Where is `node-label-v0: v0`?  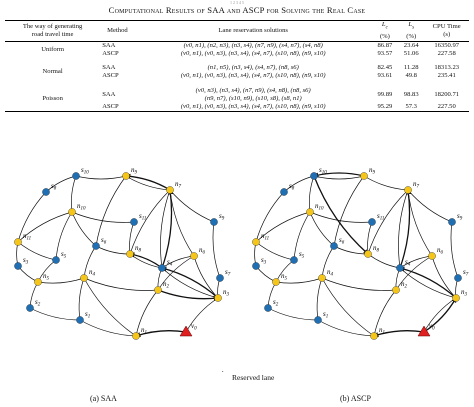 node-label-v0: v0 is located at coordinates (432, 327).